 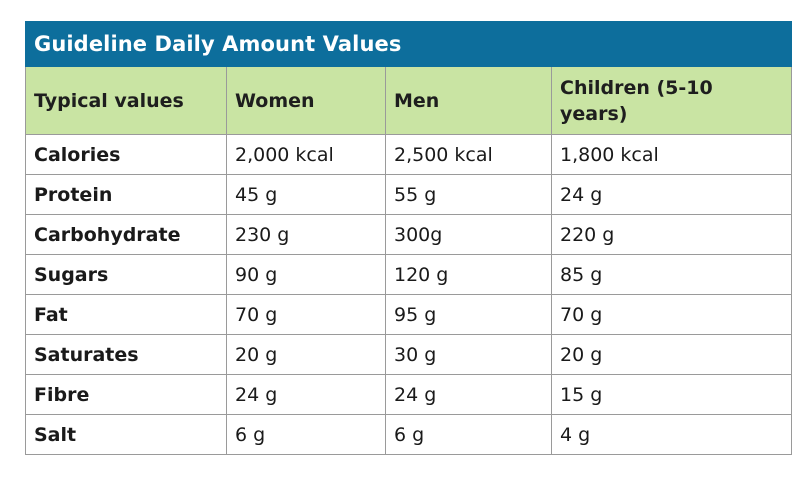 I want to click on column-header-women: Women, so click(x=306, y=100).